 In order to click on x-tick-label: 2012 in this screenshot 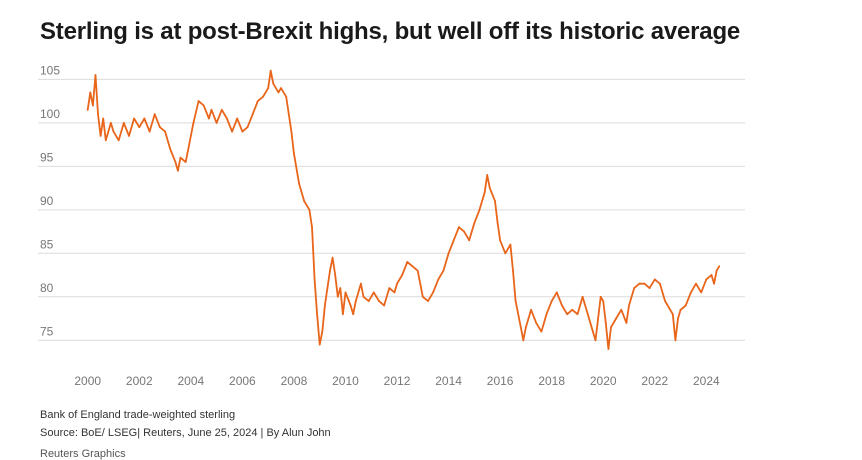, I will do `click(397, 381)`.